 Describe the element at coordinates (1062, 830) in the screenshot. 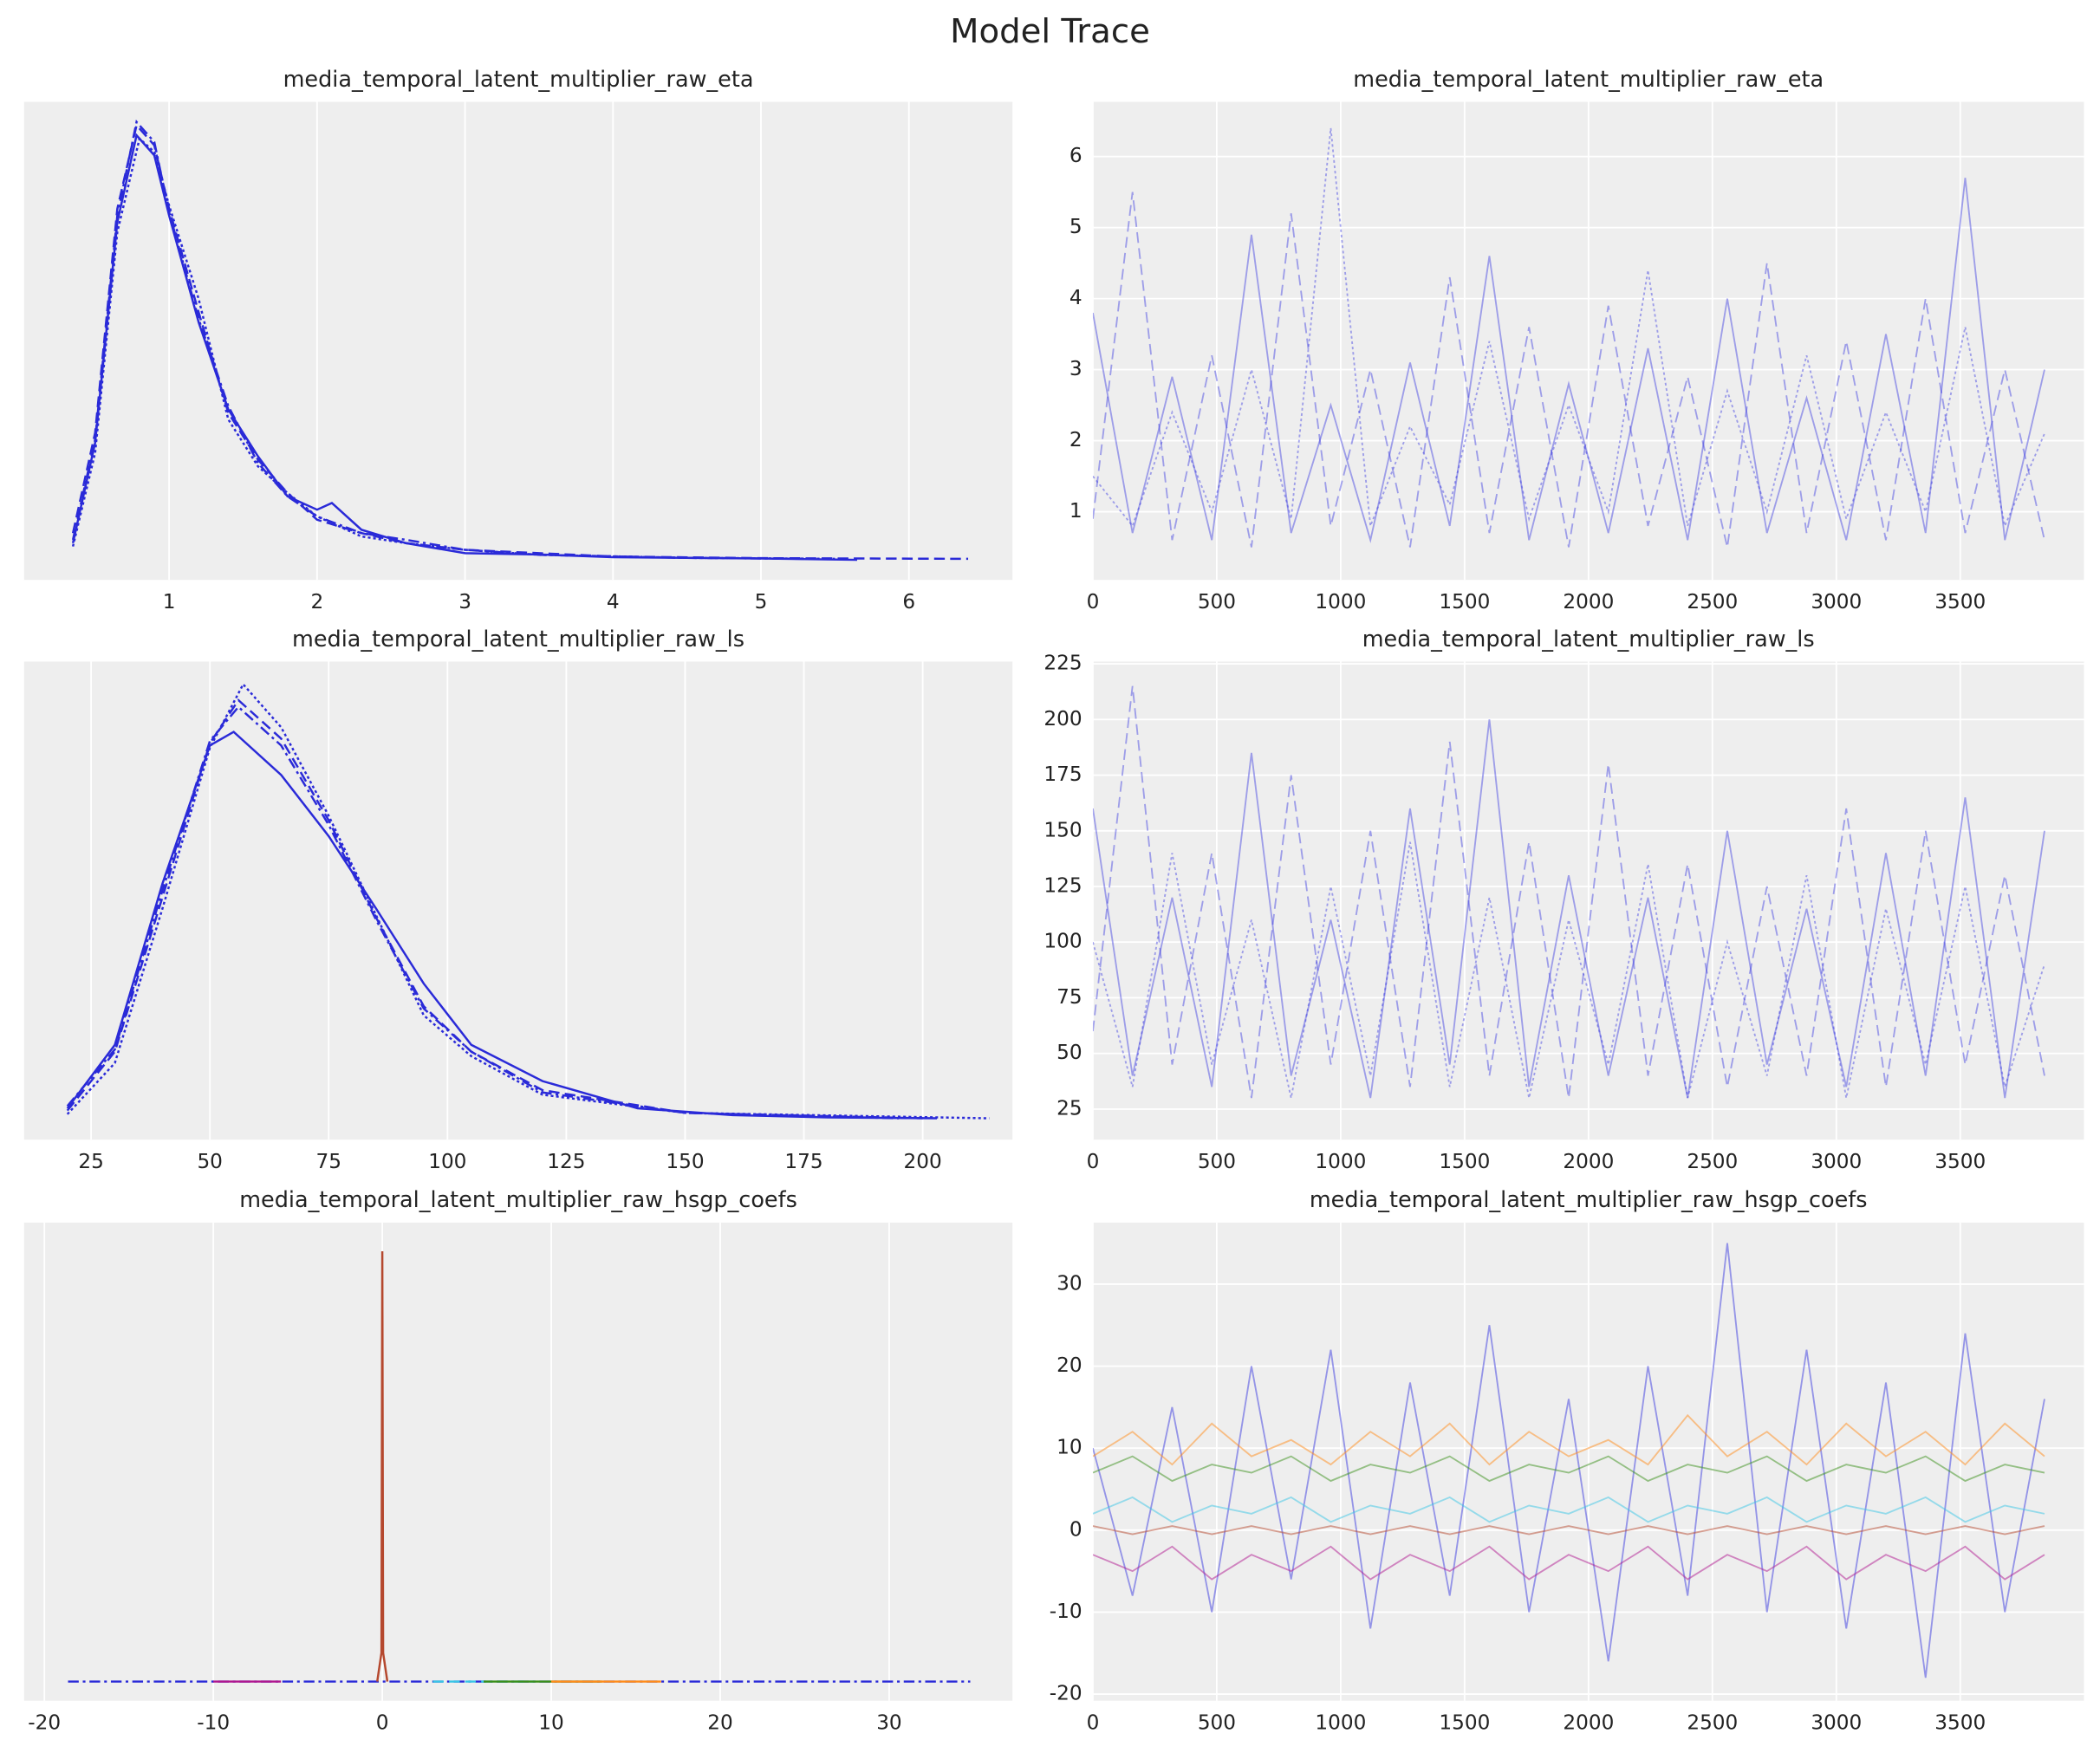

I see `y-tick-label: 150` at that location.